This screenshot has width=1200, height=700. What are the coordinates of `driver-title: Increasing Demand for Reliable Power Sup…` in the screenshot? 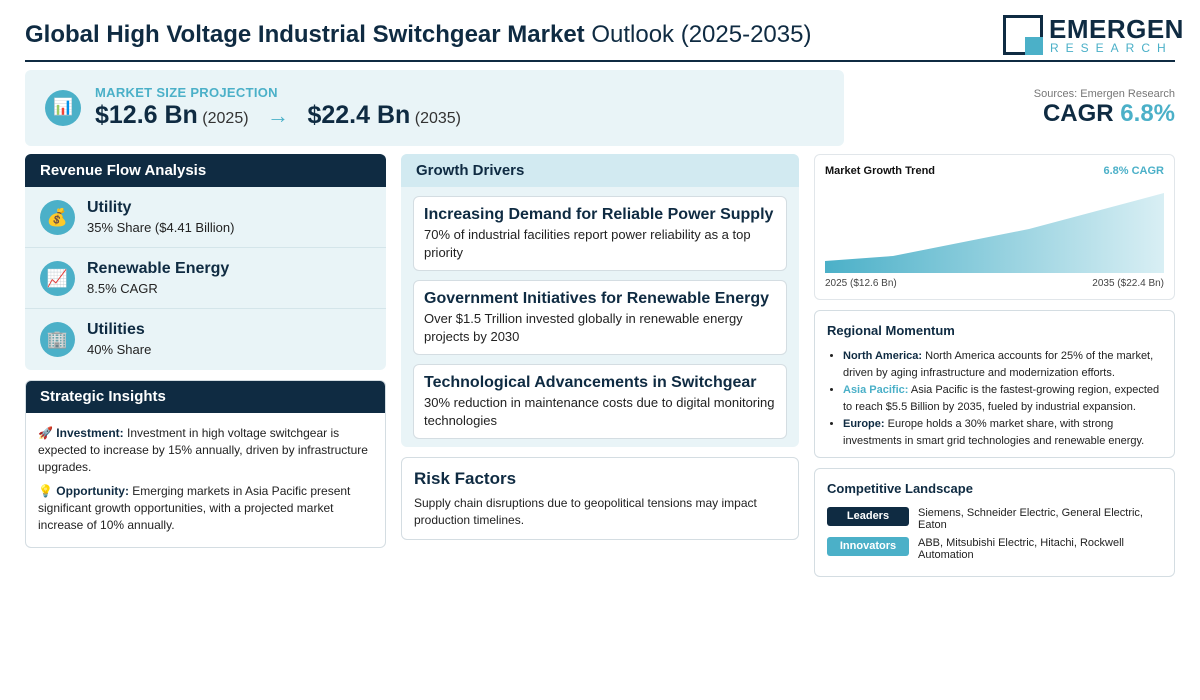 It's located at (599, 214).